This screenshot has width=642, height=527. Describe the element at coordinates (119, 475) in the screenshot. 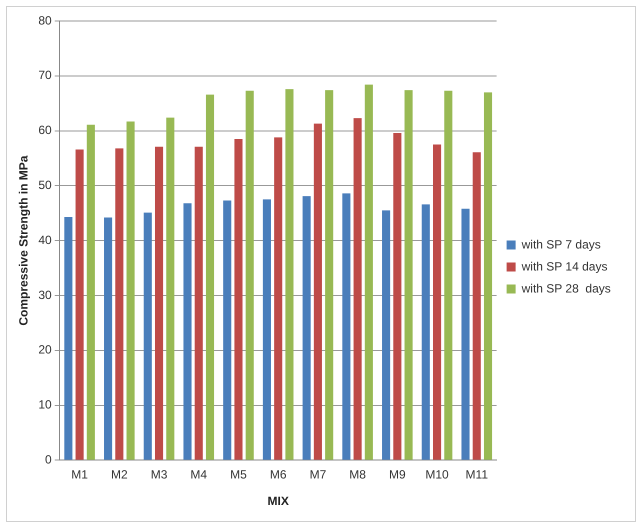

I see `x-tick-label: M2` at that location.